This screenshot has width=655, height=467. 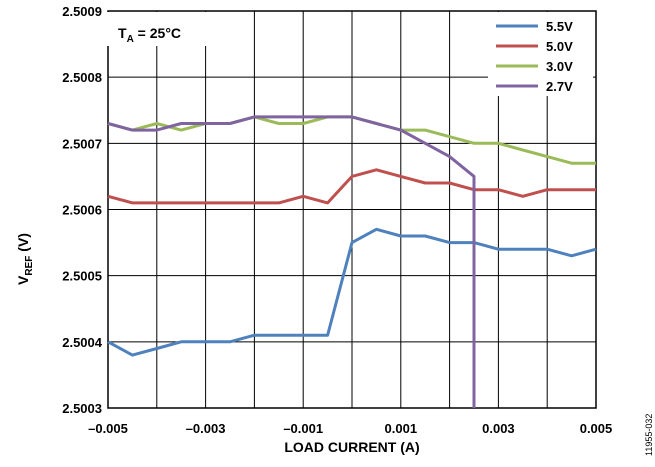 What do you see at coordinates (82, 210) in the screenshot?
I see `y-tick-label: 2.5006` at bounding box center [82, 210].